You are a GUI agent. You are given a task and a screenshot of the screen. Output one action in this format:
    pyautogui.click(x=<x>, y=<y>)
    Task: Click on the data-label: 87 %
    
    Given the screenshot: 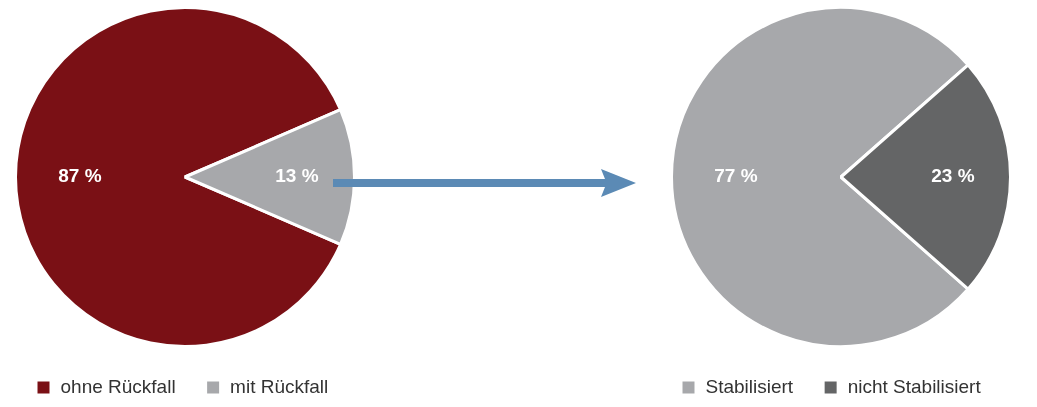 What is the action you would take?
    pyautogui.click(x=80, y=176)
    